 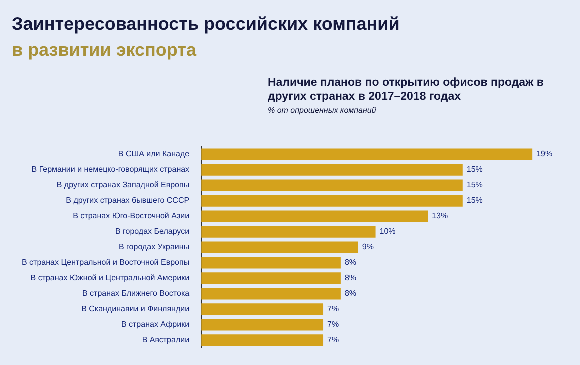 I want to click on chart-title: Наличие планов по открытию офисов продаж в других странах в 2017–2018 годах, so click(x=406, y=90).